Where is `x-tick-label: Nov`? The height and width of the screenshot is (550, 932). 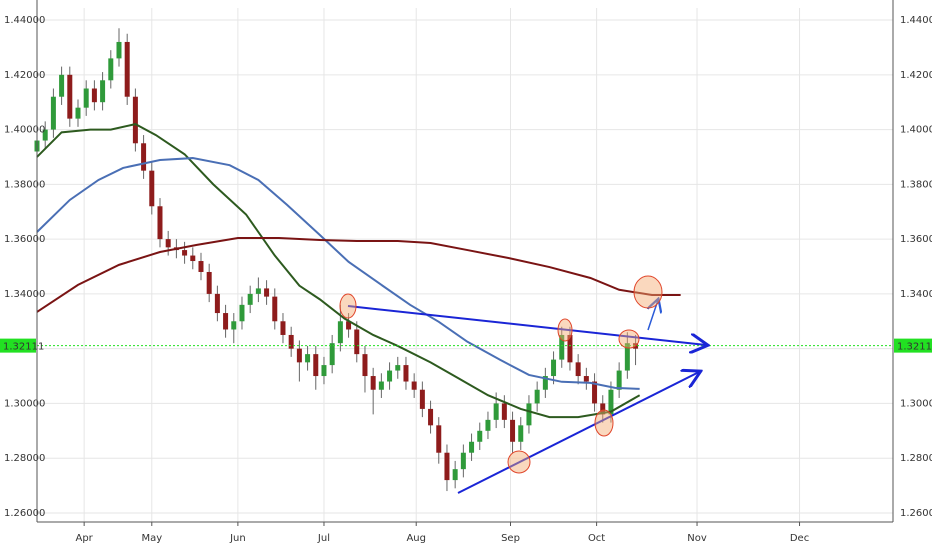
x-tick-label: Nov is located at coordinates (697, 538).